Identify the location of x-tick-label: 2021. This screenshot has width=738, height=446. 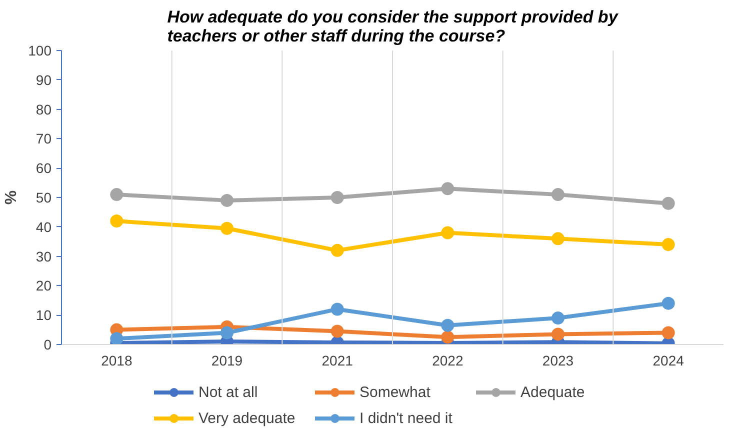
(338, 360).